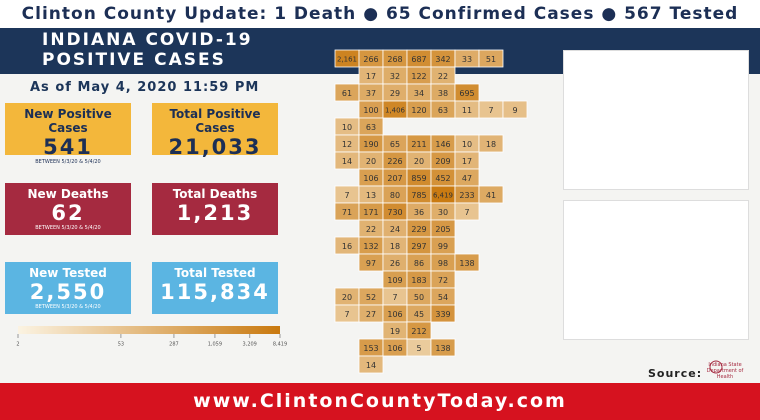 This screenshot has height=420, width=760. What do you see at coordinates (68, 194) in the screenshot?
I see `stat-label: New Deaths` at bounding box center [68, 194].